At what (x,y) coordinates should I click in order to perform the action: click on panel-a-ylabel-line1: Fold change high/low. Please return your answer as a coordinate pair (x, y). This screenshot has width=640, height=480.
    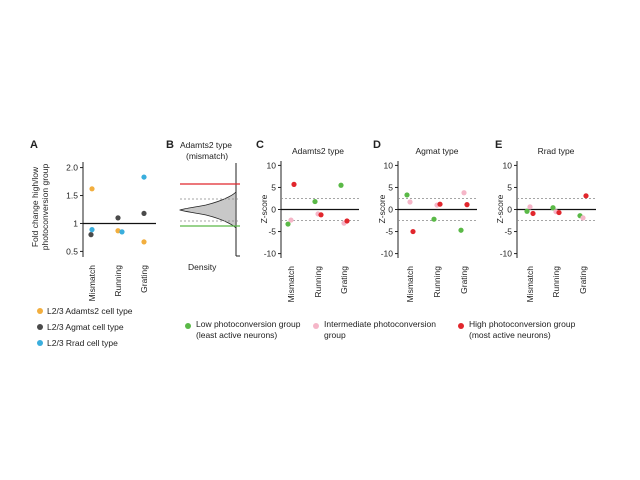
    Looking at the image, I should click on (35, 206).